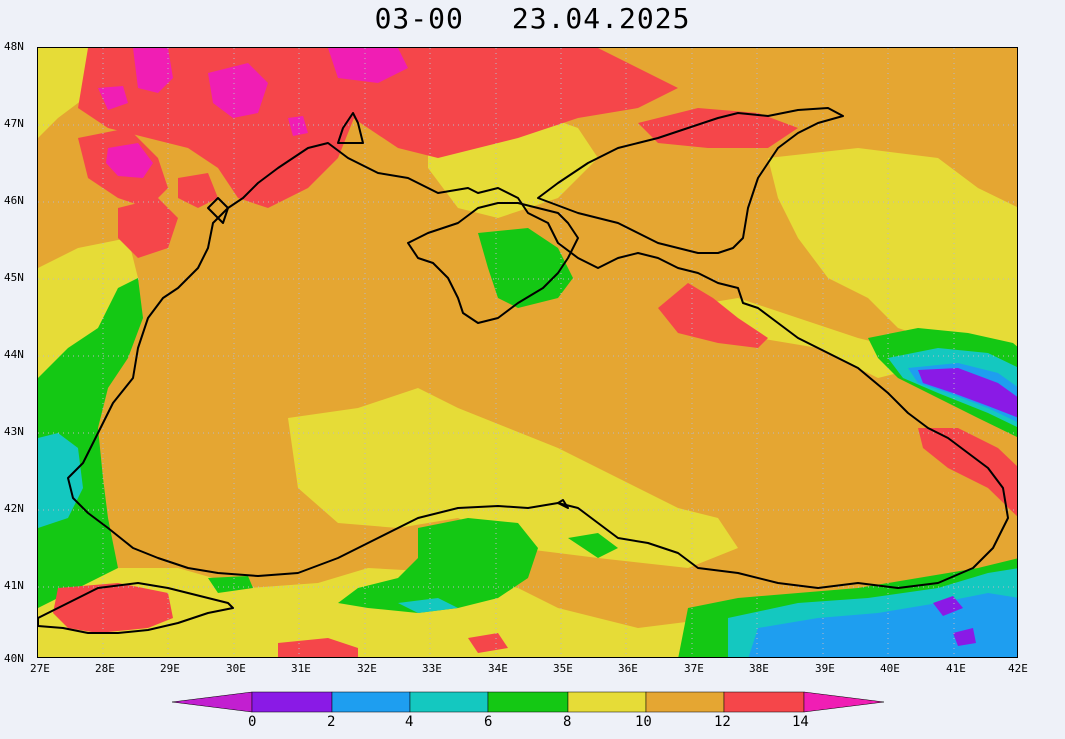 The height and width of the screenshot is (739, 1065). I want to click on colorbar-label-4: 4, so click(409, 722).